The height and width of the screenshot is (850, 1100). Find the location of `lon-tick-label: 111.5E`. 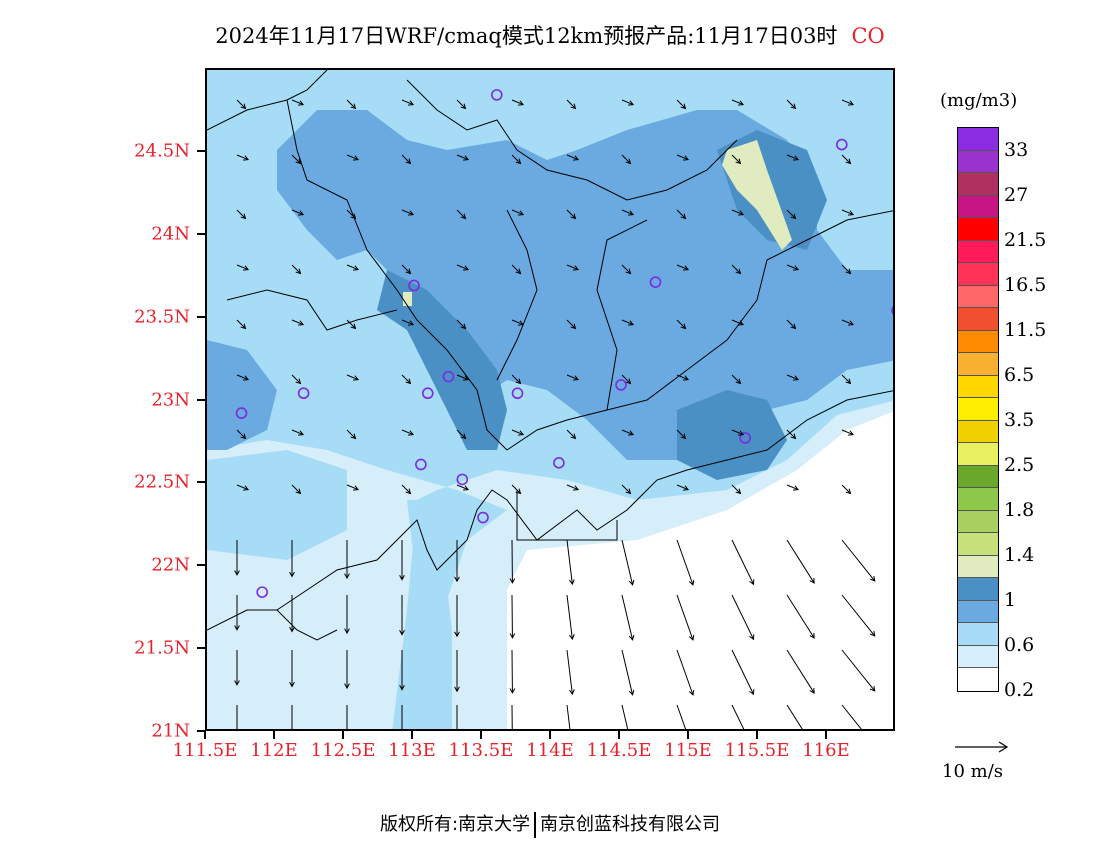

lon-tick-label: 111.5E is located at coordinates (205, 750).